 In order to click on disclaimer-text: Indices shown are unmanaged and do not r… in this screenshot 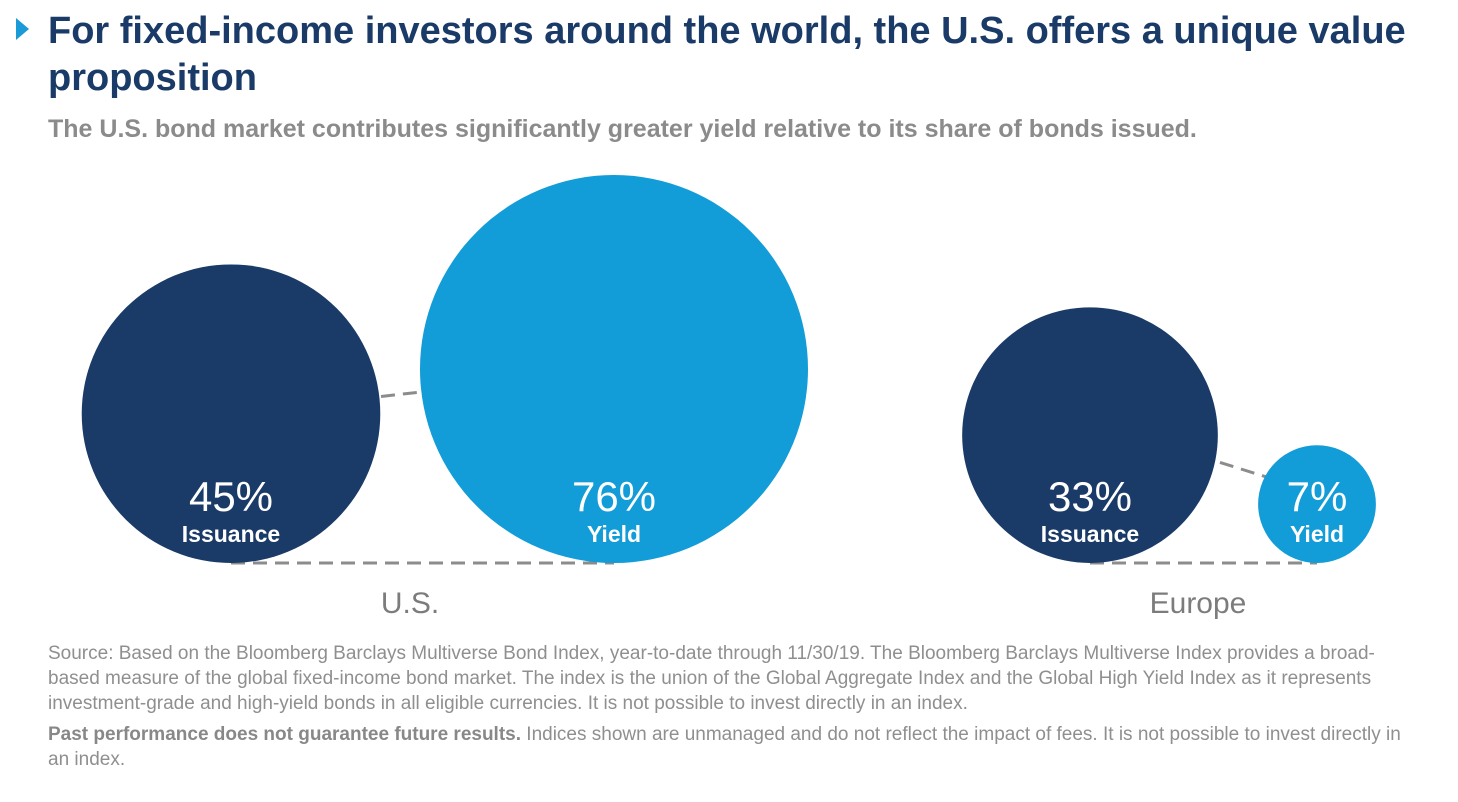, I will do `click(724, 747)`.